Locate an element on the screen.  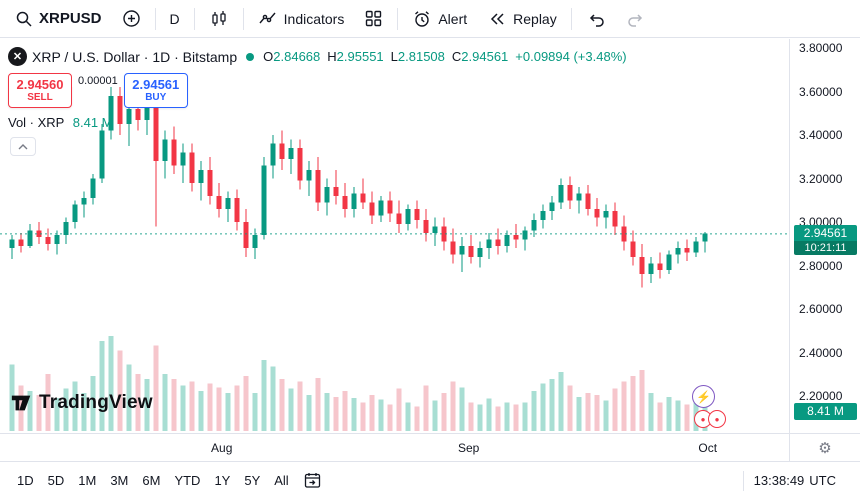
change-value: +0.09894 (+3.48%) is located at coordinates (571, 56).